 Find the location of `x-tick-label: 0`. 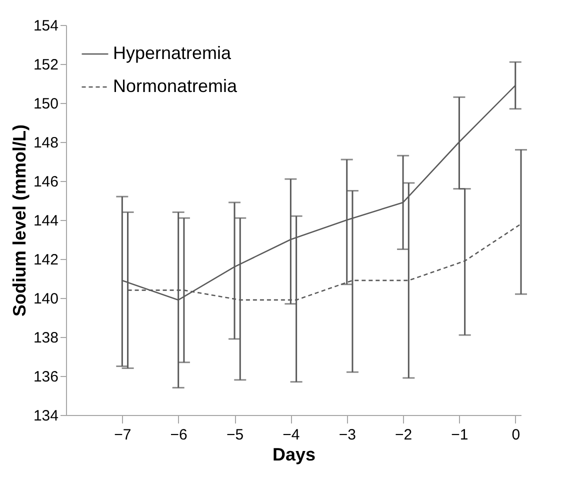

x-tick-label: 0 is located at coordinates (516, 435).